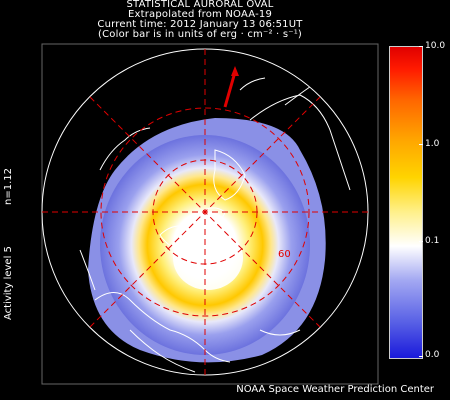 Image resolution: width=450 pixels, height=400 pixels. I want to click on colorbar-label-1: 1.0, so click(432, 144).